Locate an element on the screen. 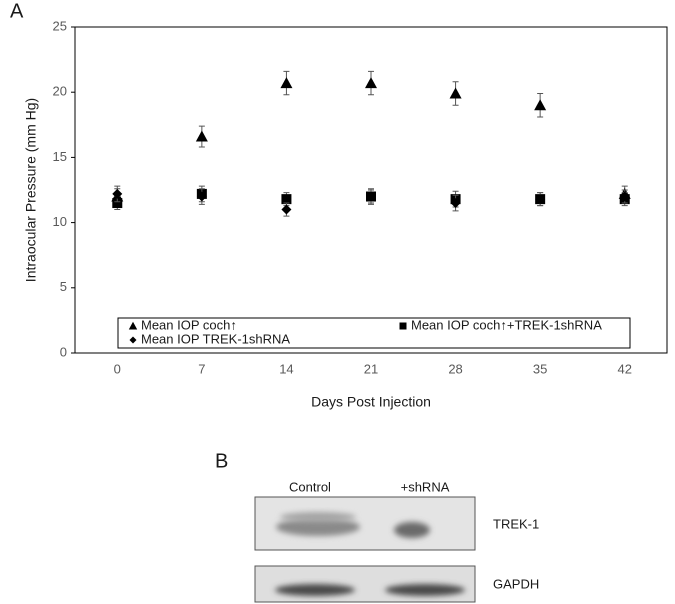 The width and height of the screenshot is (675, 604). blot-column-label: +shRNA is located at coordinates (425, 486).